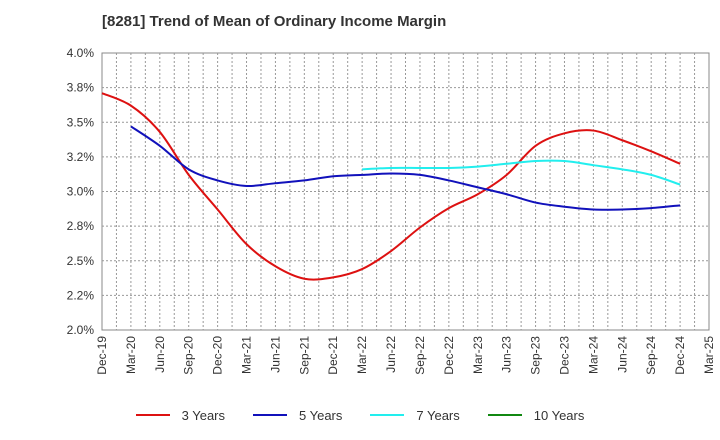 This screenshot has height=440, width=720. Describe the element at coordinates (102, 355) in the screenshot. I see `x-tick-label: Dec-19` at that location.